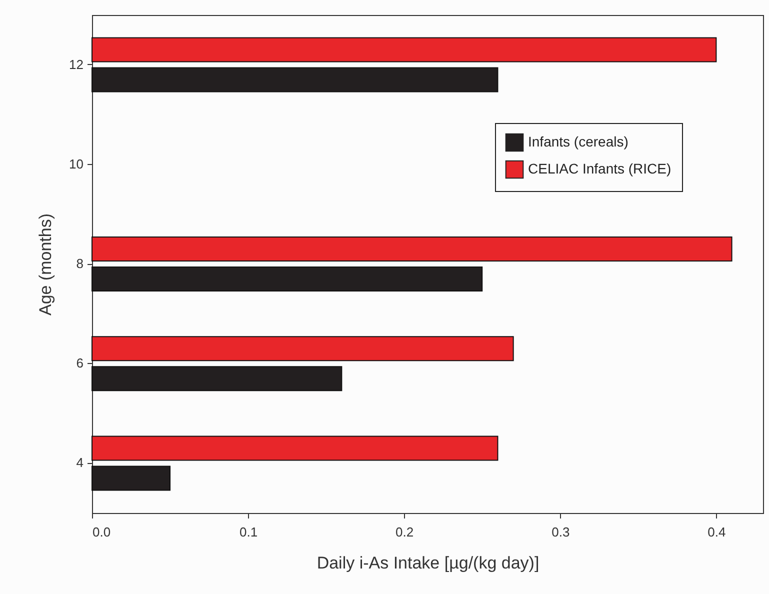 This screenshot has width=769, height=594. What do you see at coordinates (101, 532) in the screenshot?
I see `x-tick-label: 0.0` at bounding box center [101, 532].